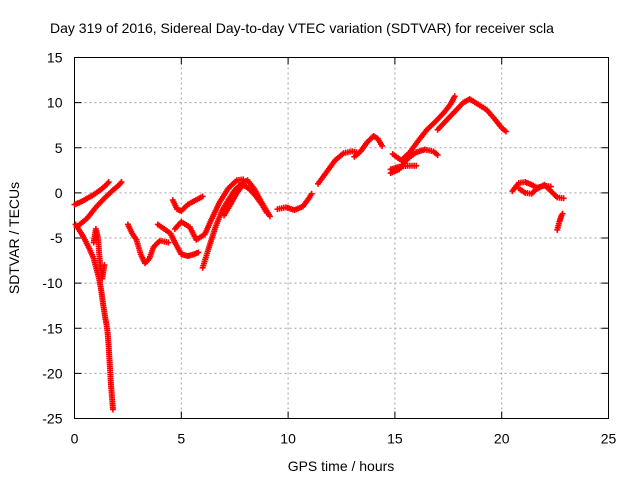 The width and height of the screenshot is (640, 480). Describe the element at coordinates (52, 419) in the screenshot. I see `y-tick-label: -25` at that location.